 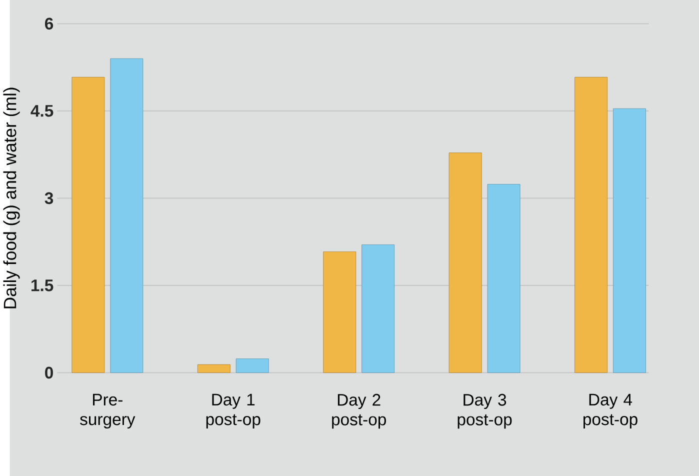 What do you see at coordinates (49, 372) in the screenshot?
I see `y-tick-label: 0` at bounding box center [49, 372].